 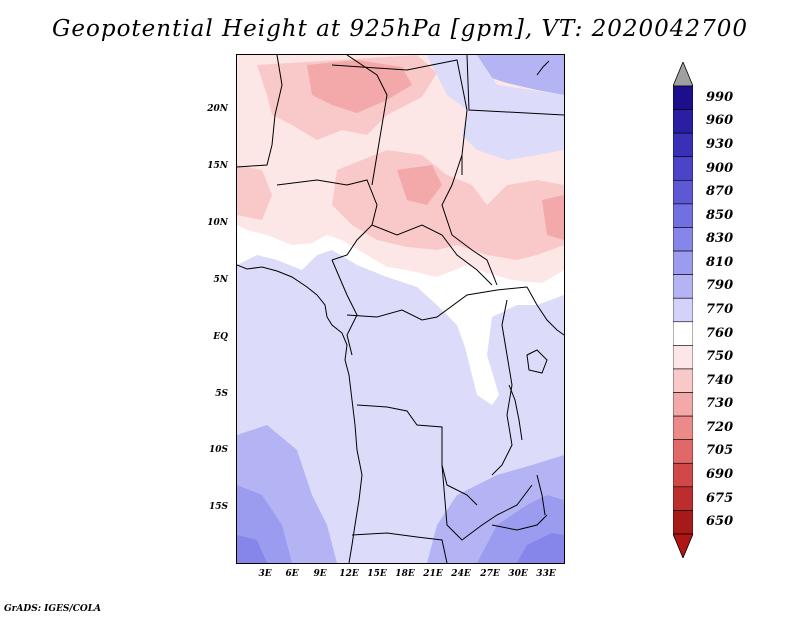 What do you see at coordinates (720, 498) in the screenshot?
I see `colorbar-label-675: 675` at bounding box center [720, 498].